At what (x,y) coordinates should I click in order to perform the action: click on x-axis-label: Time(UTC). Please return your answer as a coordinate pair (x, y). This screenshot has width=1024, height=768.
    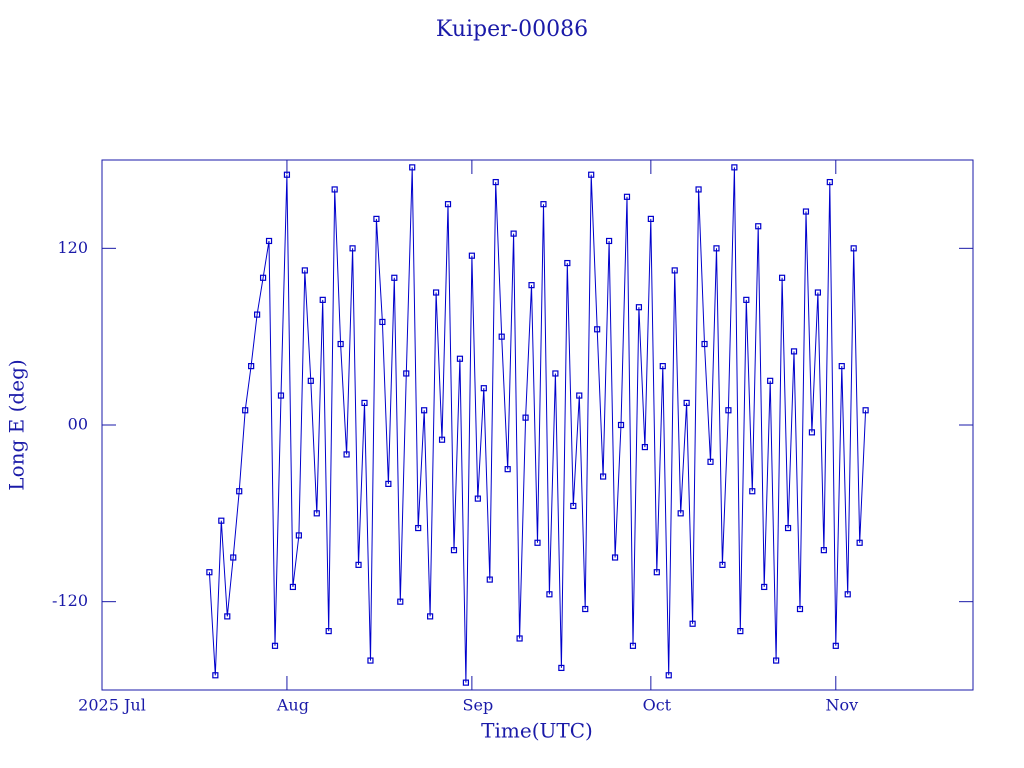
    Looking at the image, I should click on (537, 731).